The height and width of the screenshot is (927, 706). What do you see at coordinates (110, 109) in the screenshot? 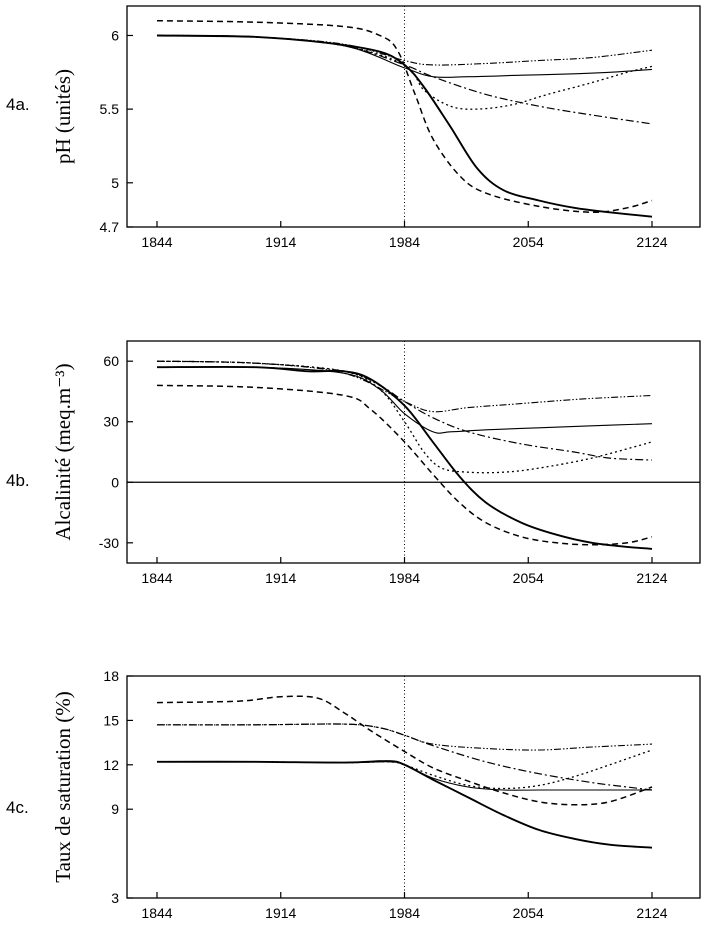
I see `y-tick-label: 5.5` at bounding box center [110, 109].